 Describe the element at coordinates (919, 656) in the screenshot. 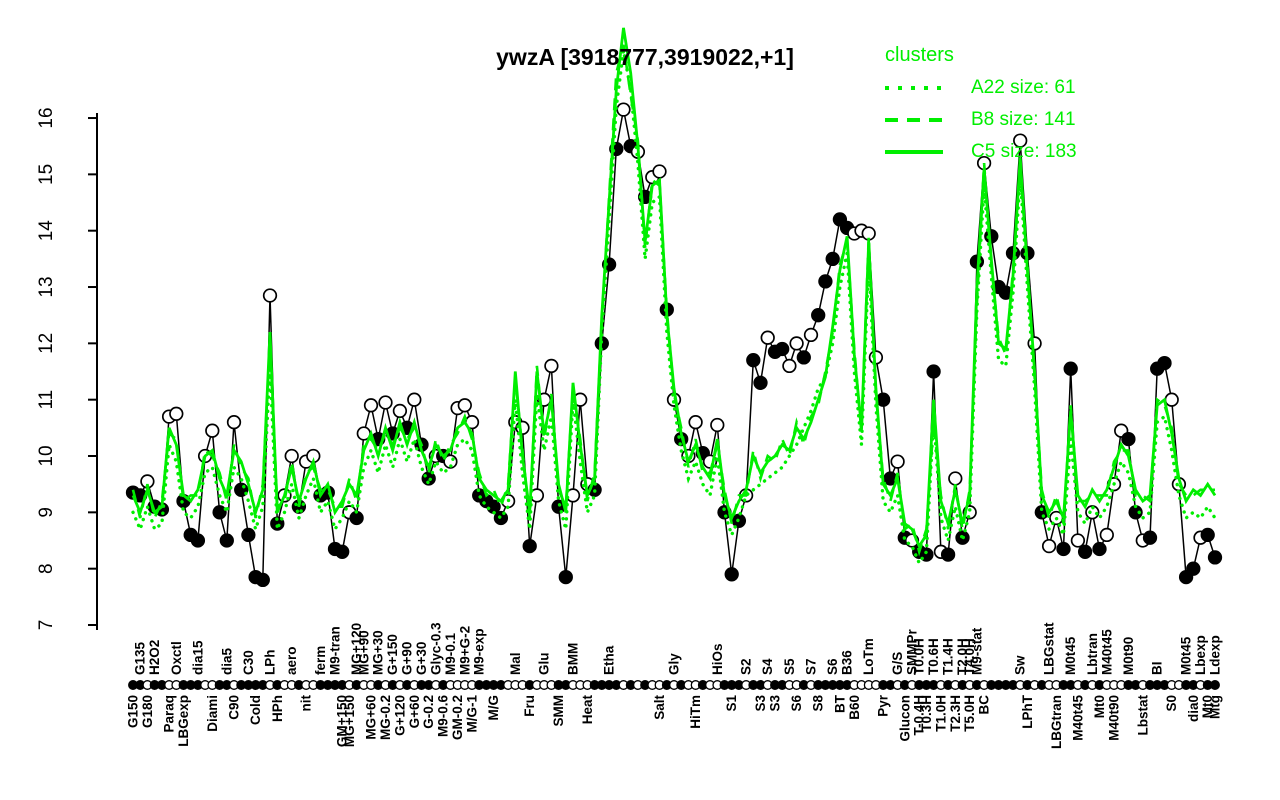

I see `x-tick-label: T0.0H` at that location.